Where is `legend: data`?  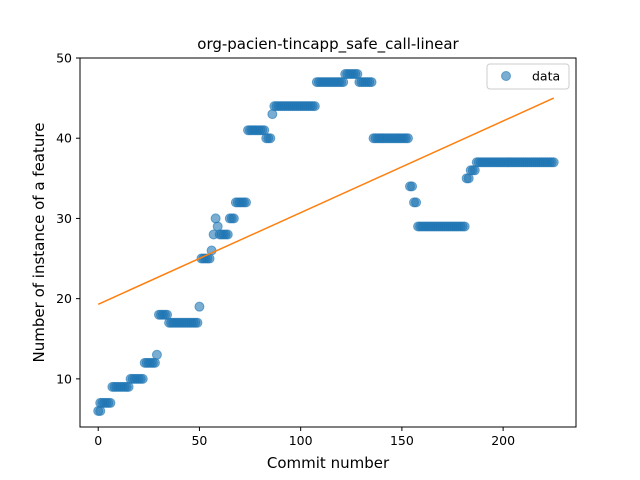 legend: data is located at coordinates (528, 76).